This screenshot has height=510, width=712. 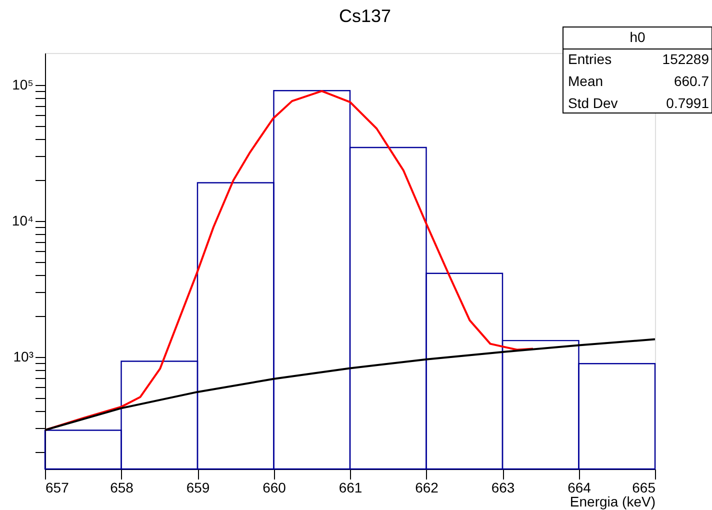 What do you see at coordinates (692, 81) in the screenshot?
I see `text: 660.7` at bounding box center [692, 81].